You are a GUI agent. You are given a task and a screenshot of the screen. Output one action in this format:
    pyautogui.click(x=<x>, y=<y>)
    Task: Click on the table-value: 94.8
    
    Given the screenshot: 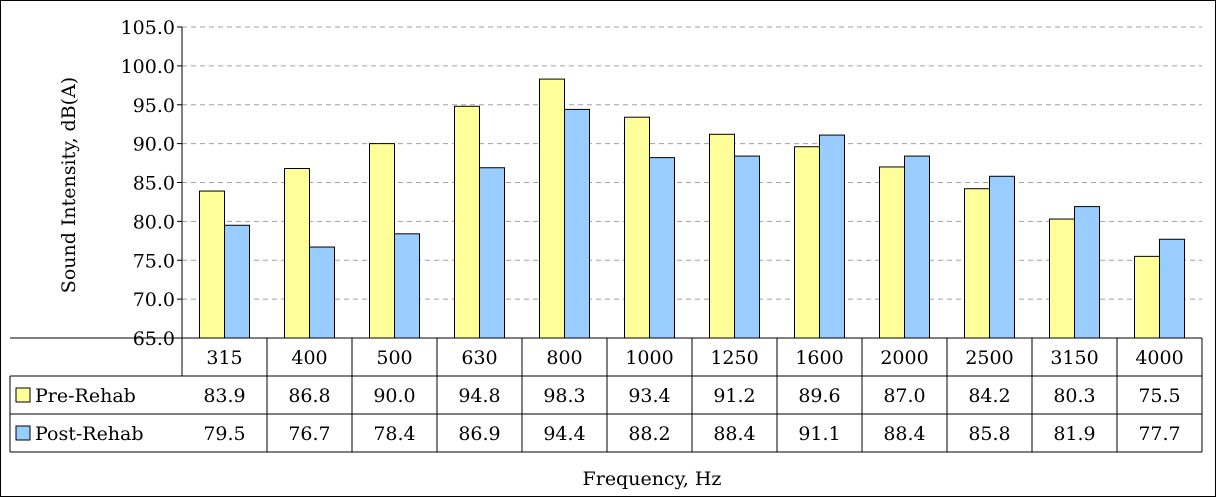 What is the action you would take?
    pyautogui.click(x=479, y=396)
    